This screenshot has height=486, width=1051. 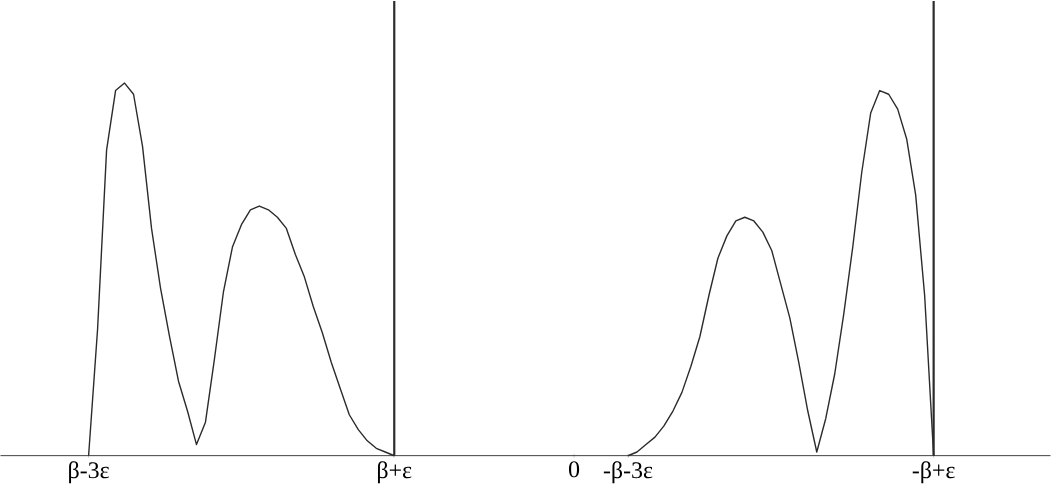 I want to click on x-tick-label: β+ε, so click(x=394, y=472).